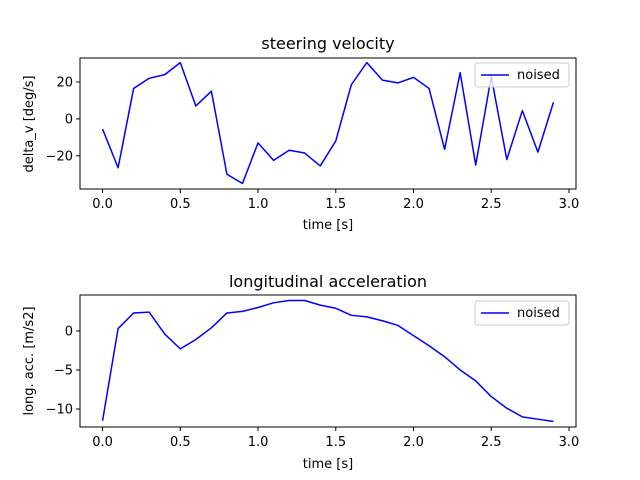 The height and width of the screenshot is (480, 640). I want to click on y-axis-label: delta_v [deg/s], so click(29, 123).